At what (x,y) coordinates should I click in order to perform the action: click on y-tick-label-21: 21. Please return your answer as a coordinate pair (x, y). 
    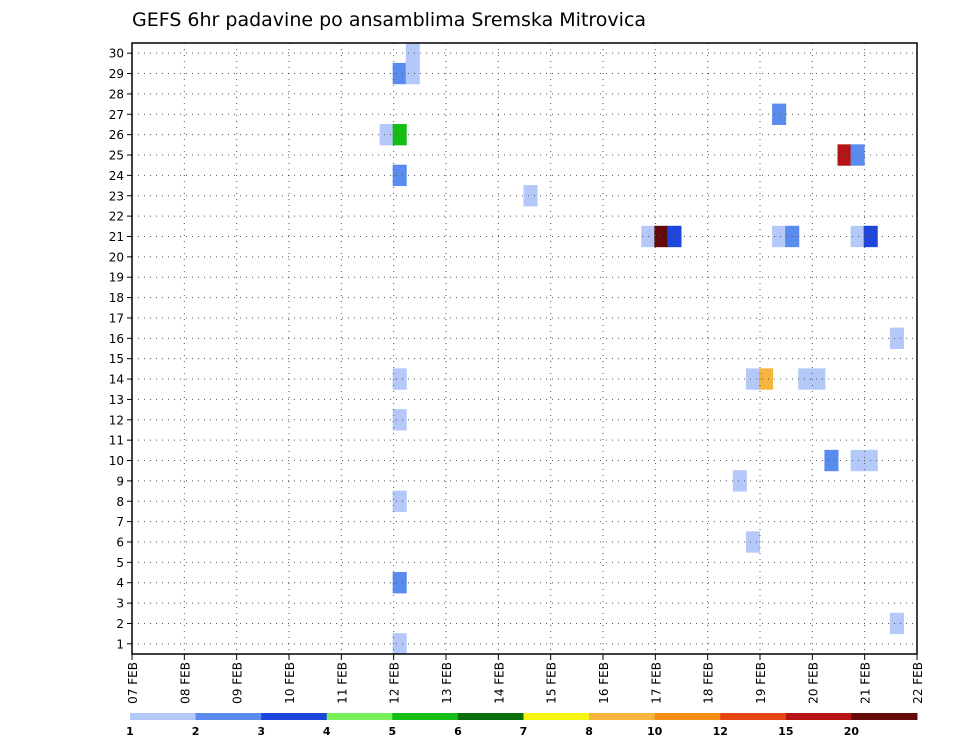
    Looking at the image, I should click on (116, 237).